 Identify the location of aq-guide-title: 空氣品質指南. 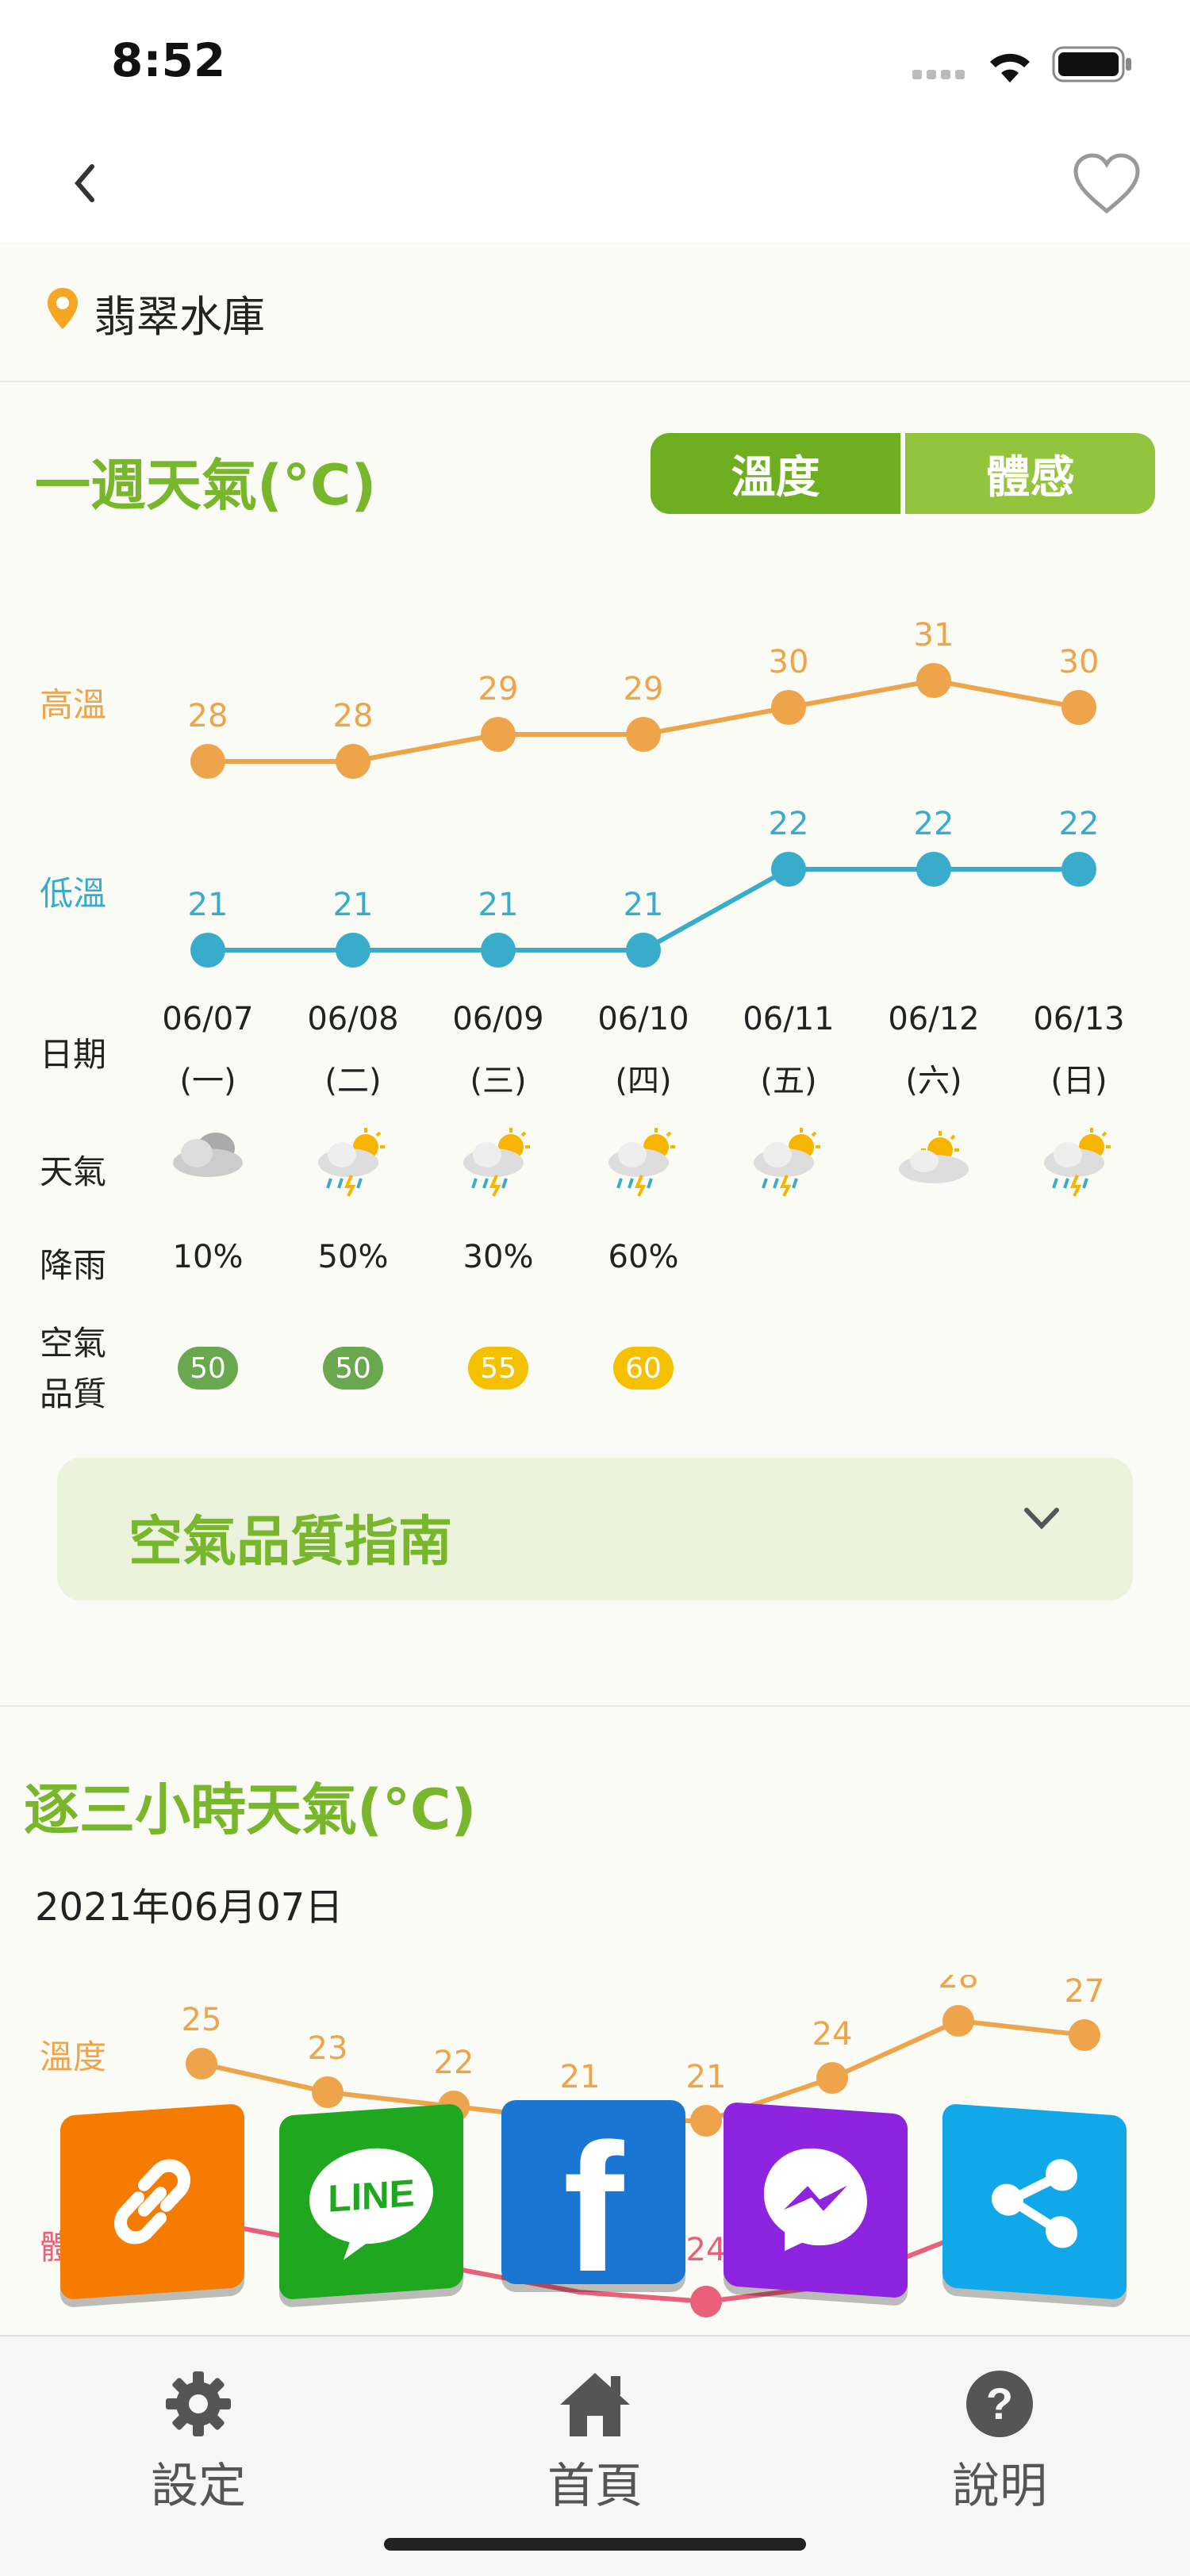
(291, 1543).